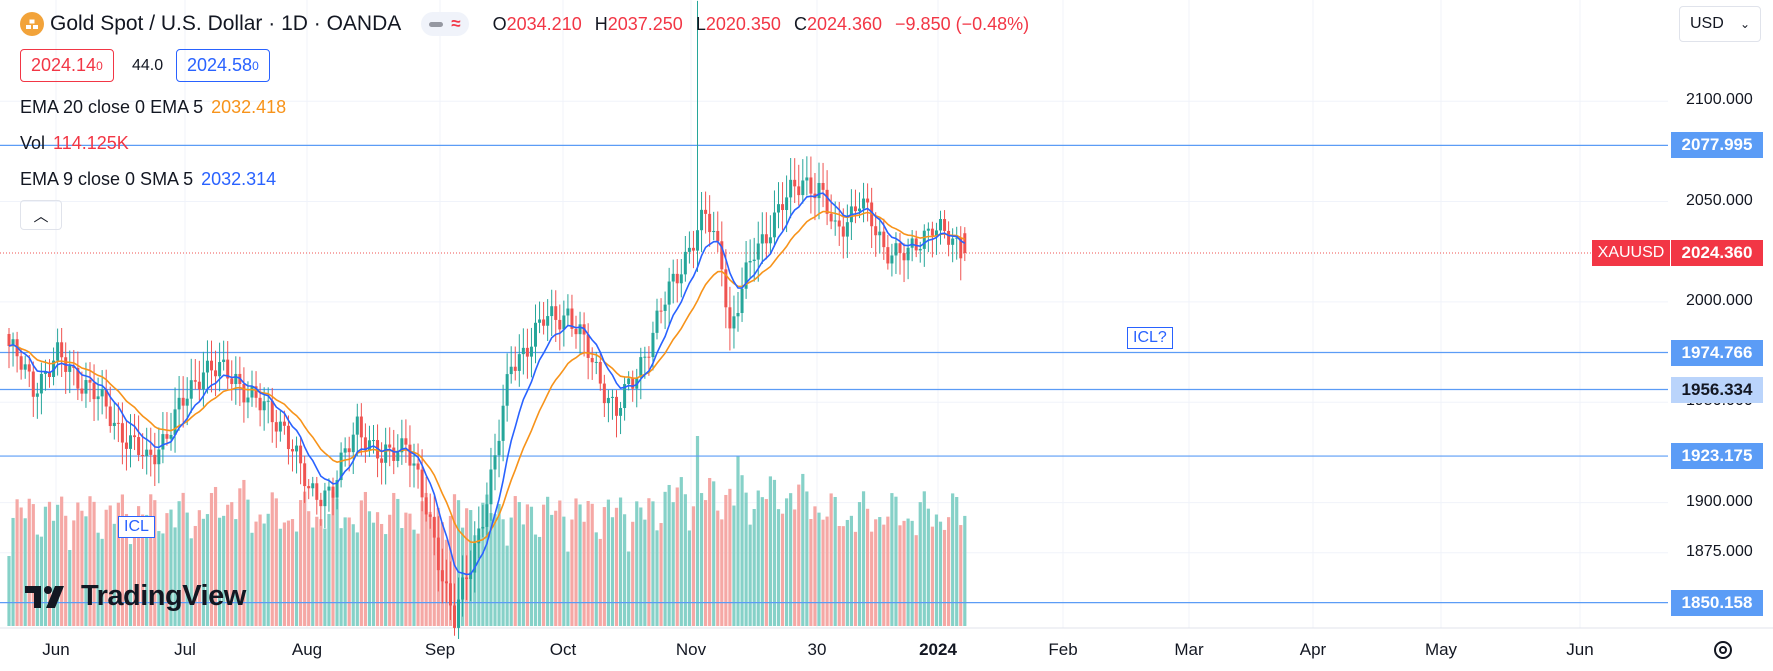 This screenshot has width=1773, height=671. Describe the element at coordinates (1717, 602) in the screenshot. I see `level-price-tag: 1850.158` at that location.